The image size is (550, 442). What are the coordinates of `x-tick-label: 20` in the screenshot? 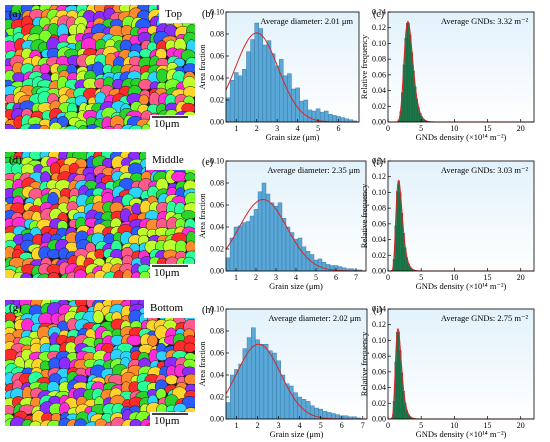 It's located at (521, 425).